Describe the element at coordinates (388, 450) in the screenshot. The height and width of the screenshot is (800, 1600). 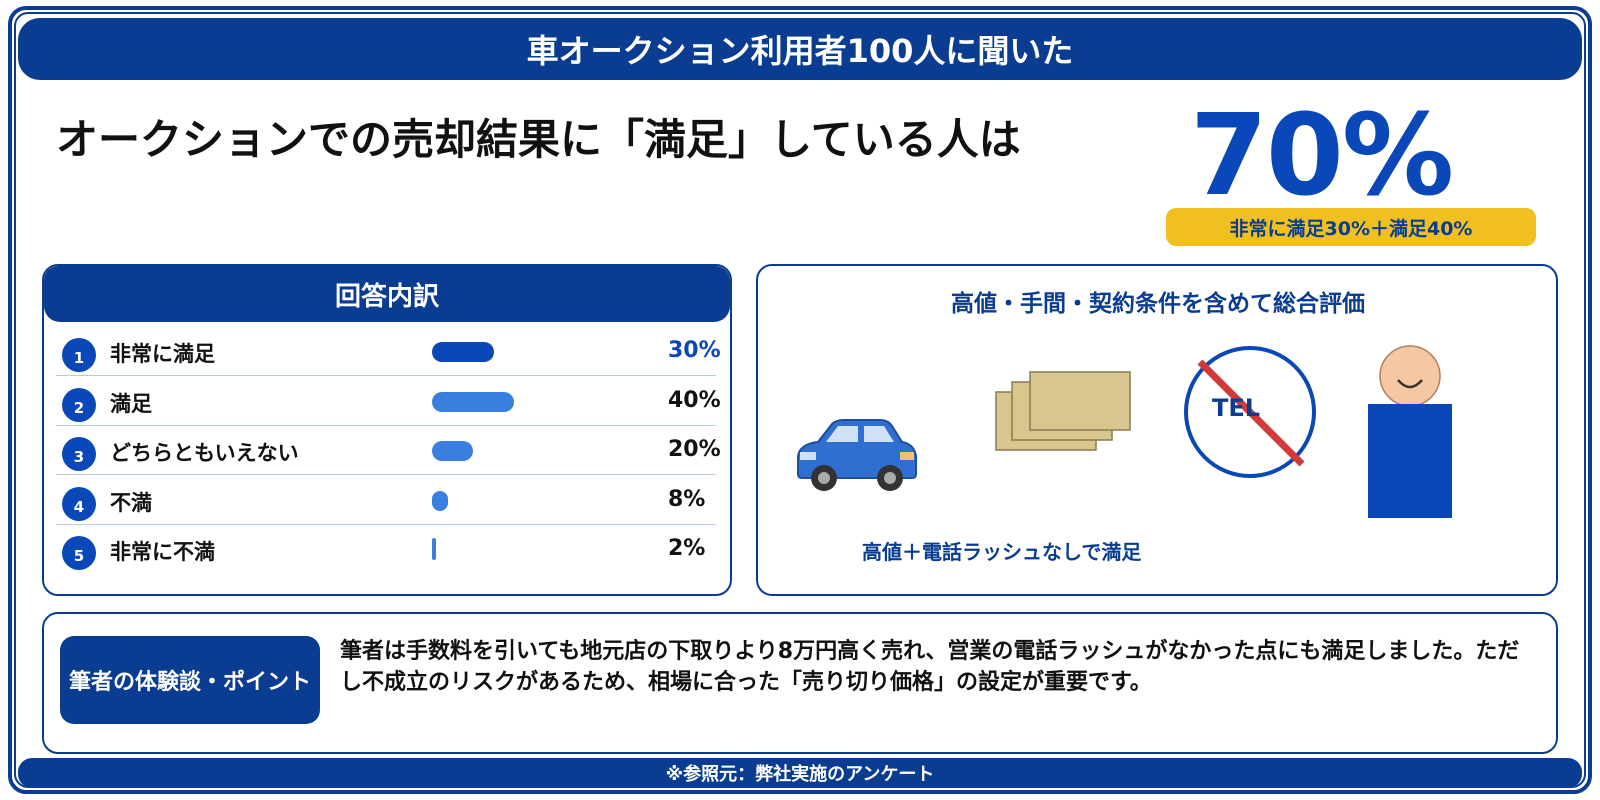
I see `chart-row: 3 どちらともいえない 20%` at that location.